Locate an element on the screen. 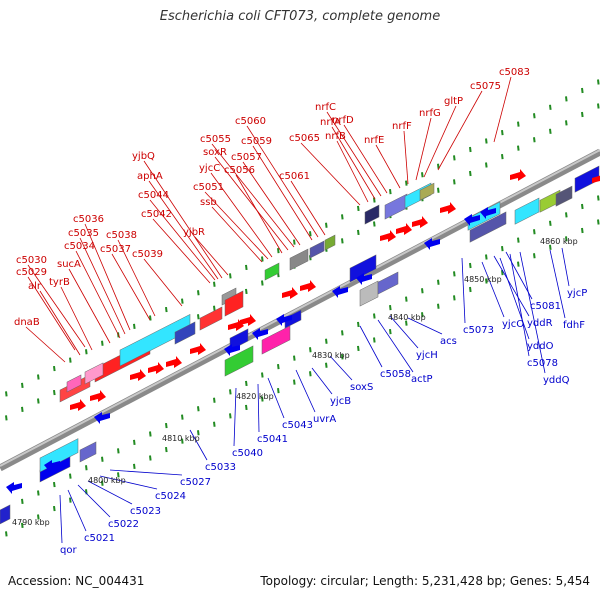  scale-label: 4810 kbp is located at coordinates (181, 438).